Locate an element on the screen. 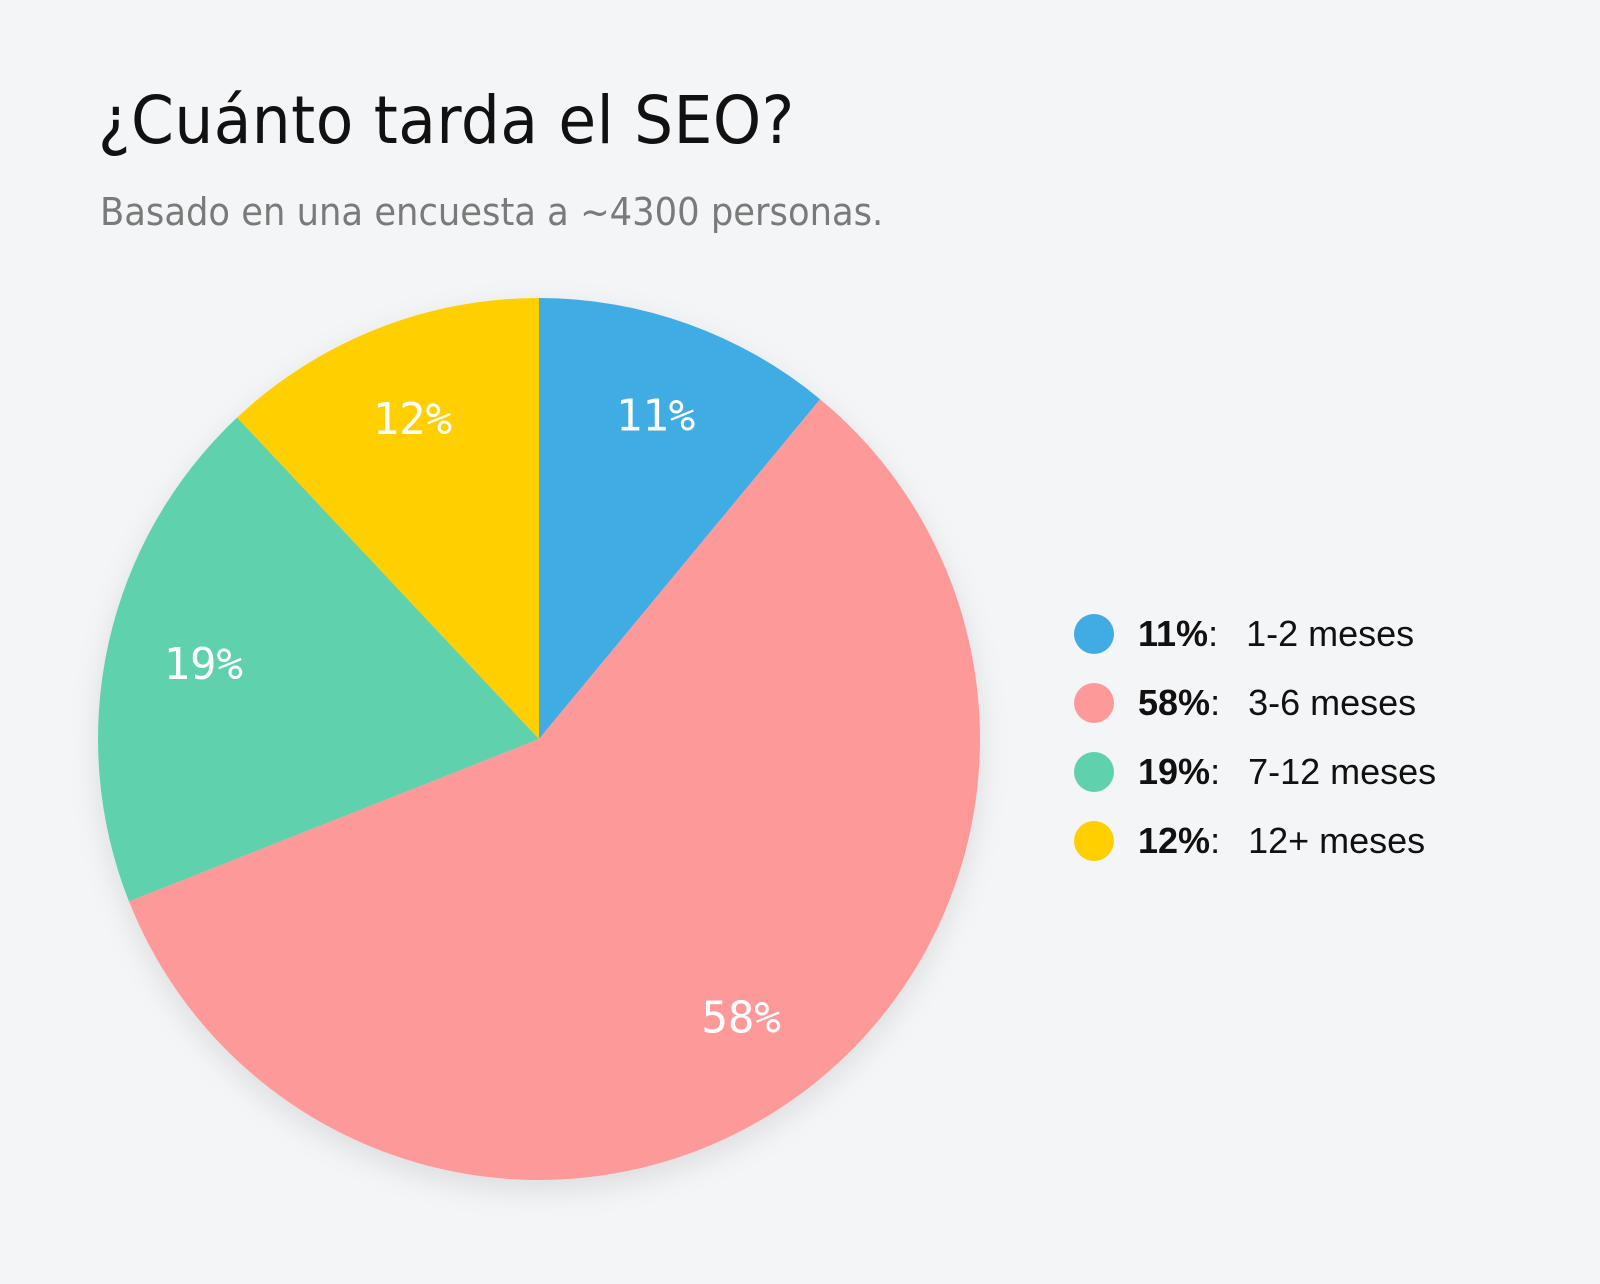 The width and height of the screenshot is (1600, 1284). legend-label: 7-12 meses is located at coordinates (1342, 771).